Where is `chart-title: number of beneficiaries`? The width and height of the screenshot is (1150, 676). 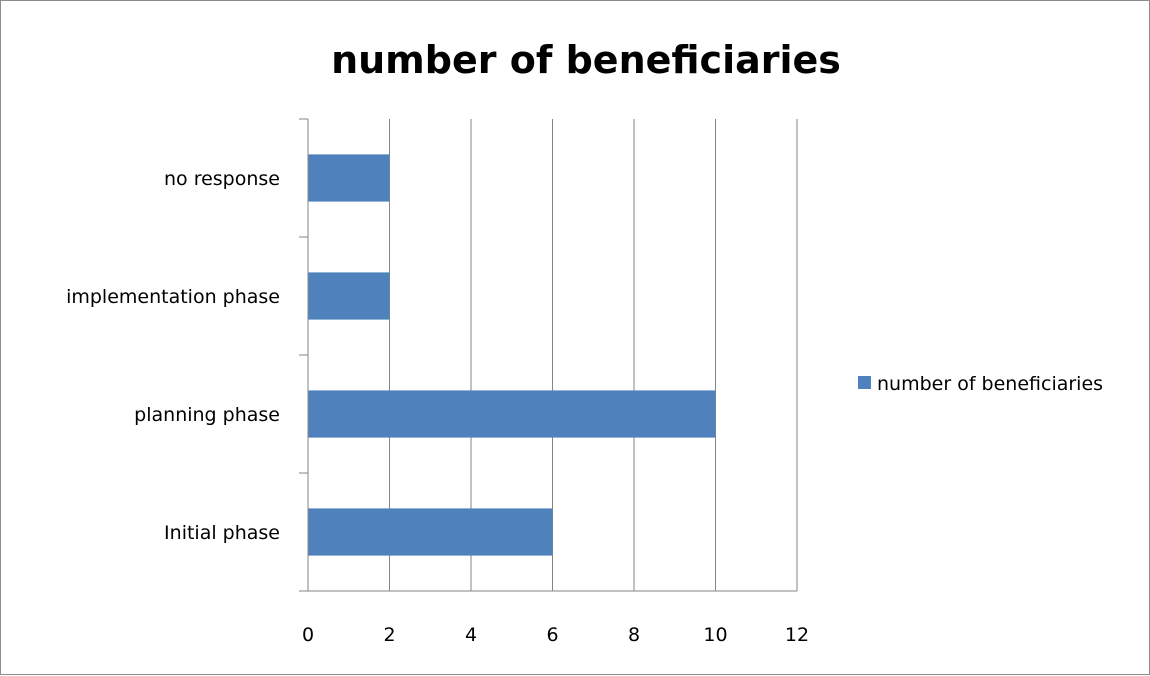
chart-title: number of beneficiaries is located at coordinates (586, 60).